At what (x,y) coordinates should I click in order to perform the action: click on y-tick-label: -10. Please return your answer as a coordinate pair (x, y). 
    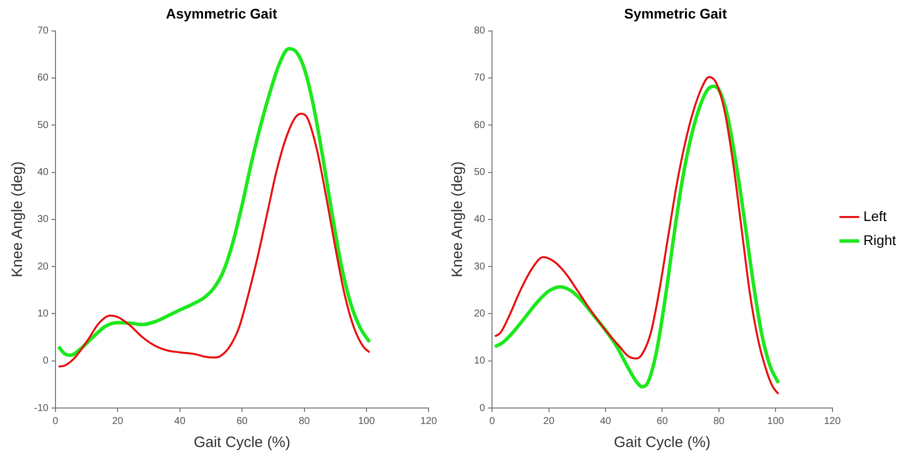
    Looking at the image, I should click on (41, 408).